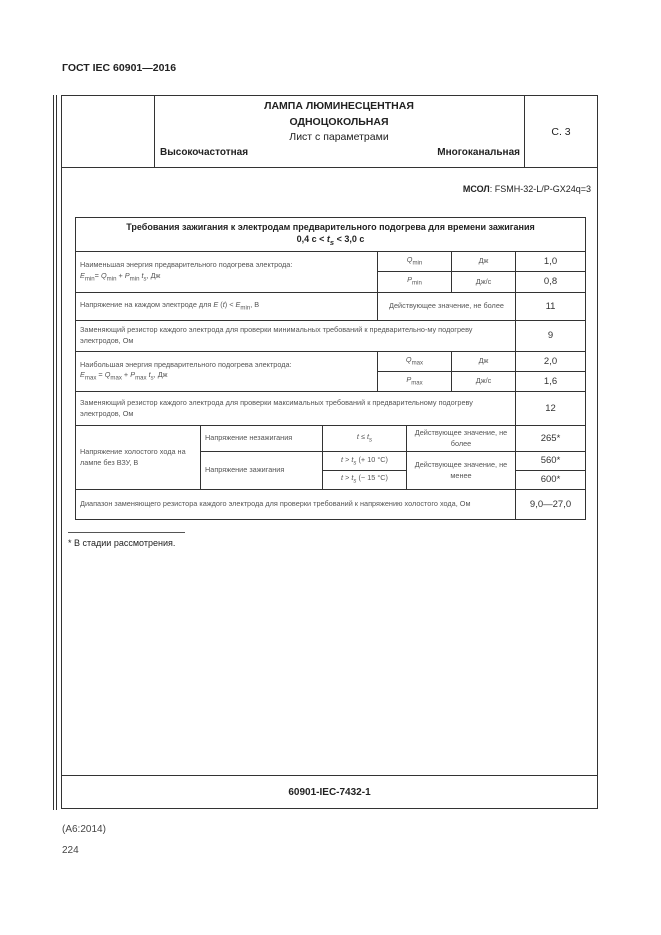 The width and height of the screenshot is (661, 935). Describe the element at coordinates (483, 262) in the screenshot. I see `qmin-unit: Дж` at that location.